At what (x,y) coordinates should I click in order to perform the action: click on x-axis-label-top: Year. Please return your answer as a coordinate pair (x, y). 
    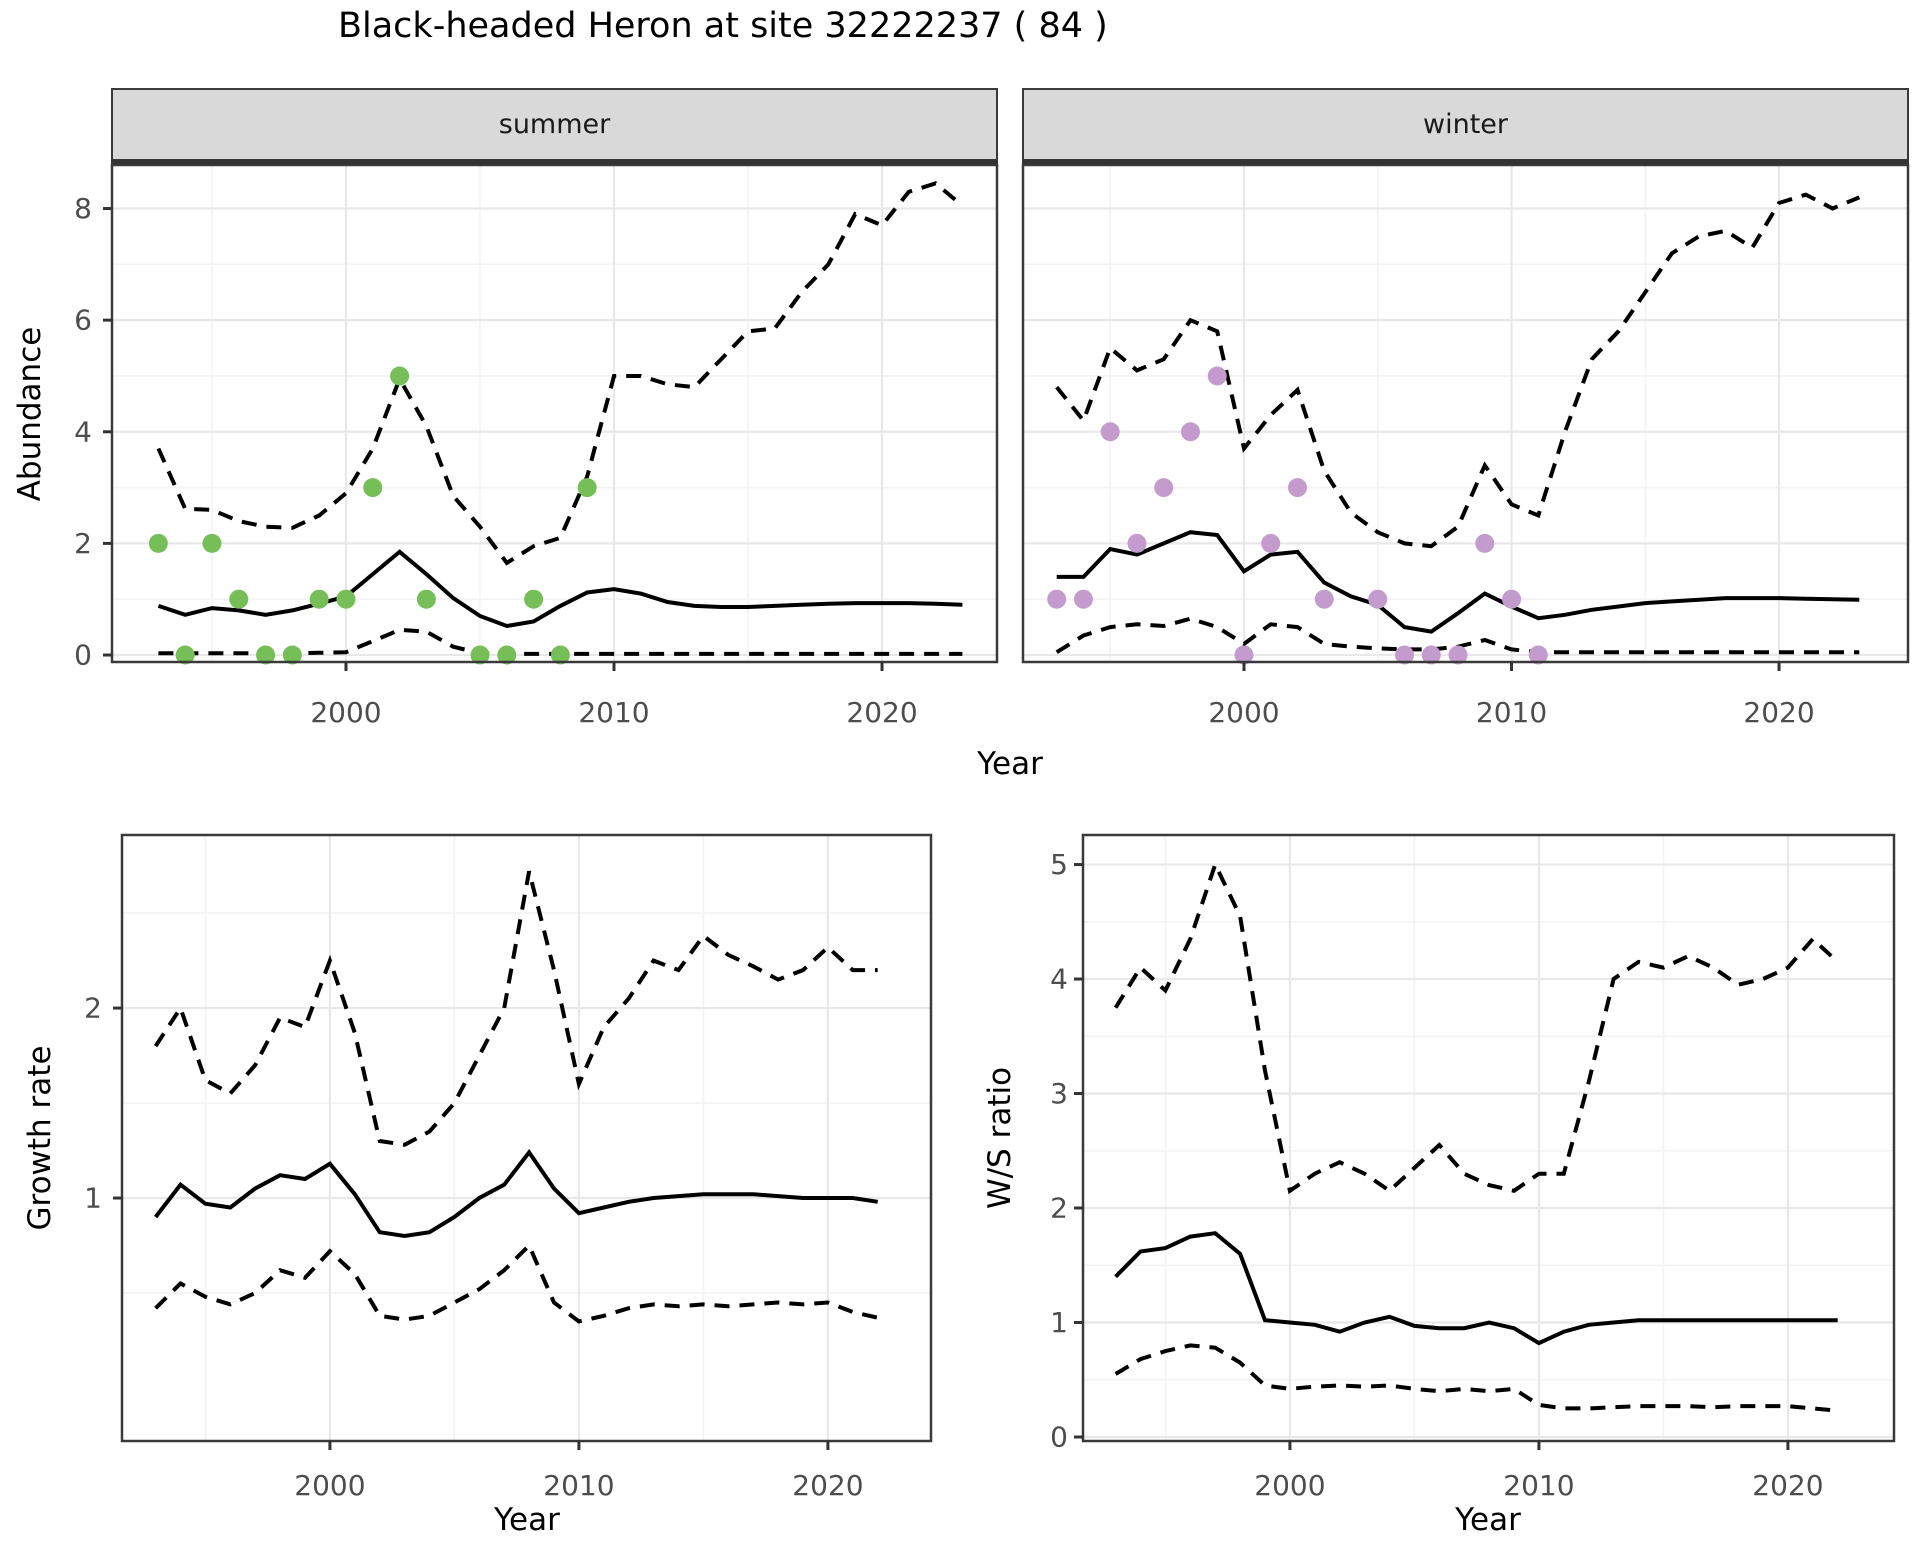
    Looking at the image, I should click on (1010, 764).